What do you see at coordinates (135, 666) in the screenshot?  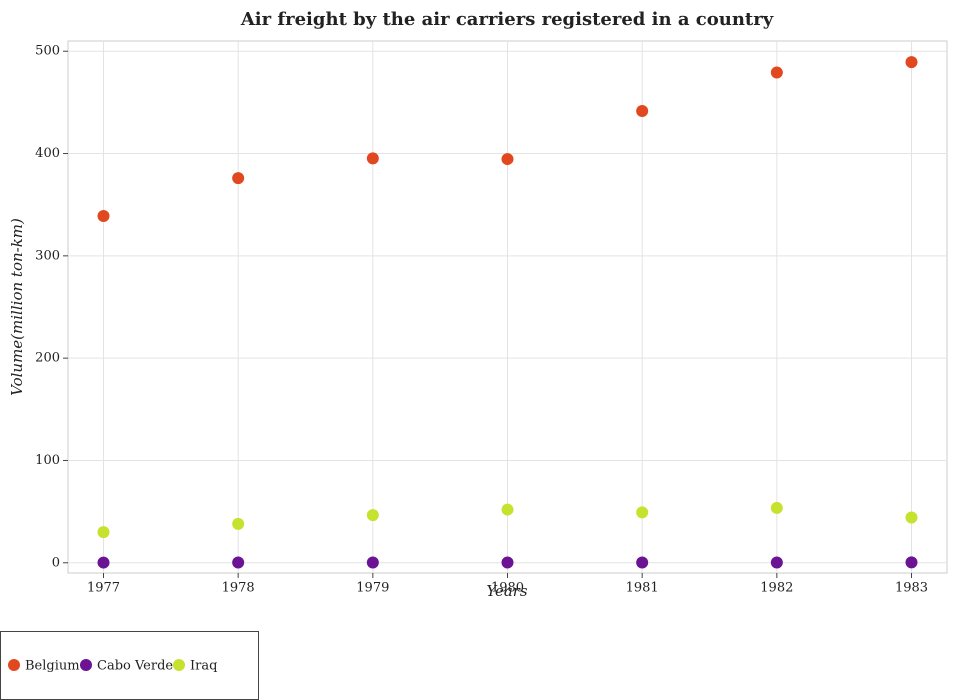 I see `legend-label: Cabo Verde` at bounding box center [135, 666].